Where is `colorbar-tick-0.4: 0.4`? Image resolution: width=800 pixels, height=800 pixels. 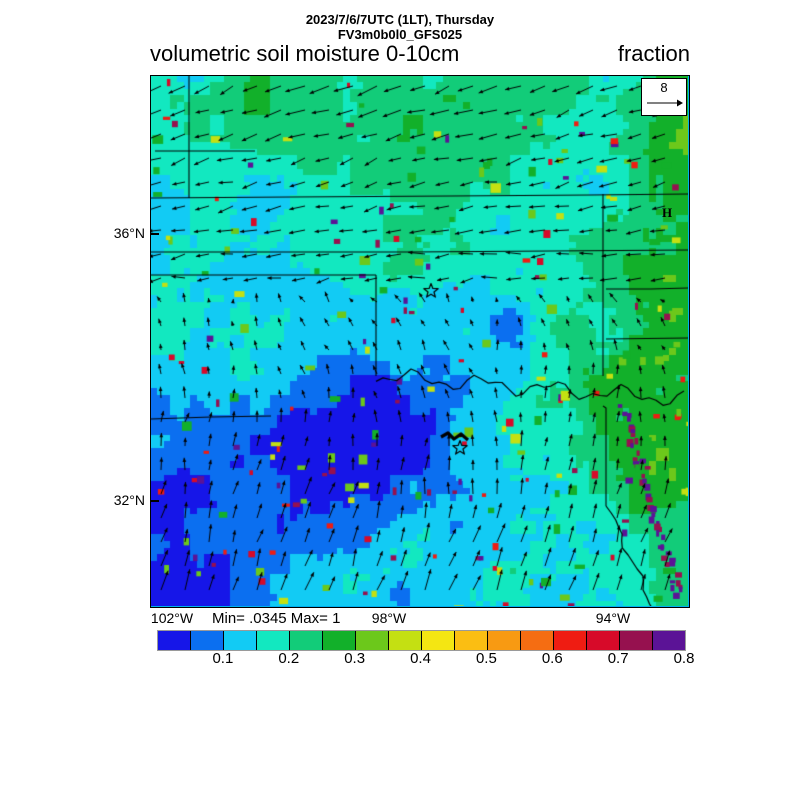
colorbar-tick-0.4: 0.4 is located at coordinates (420, 658).